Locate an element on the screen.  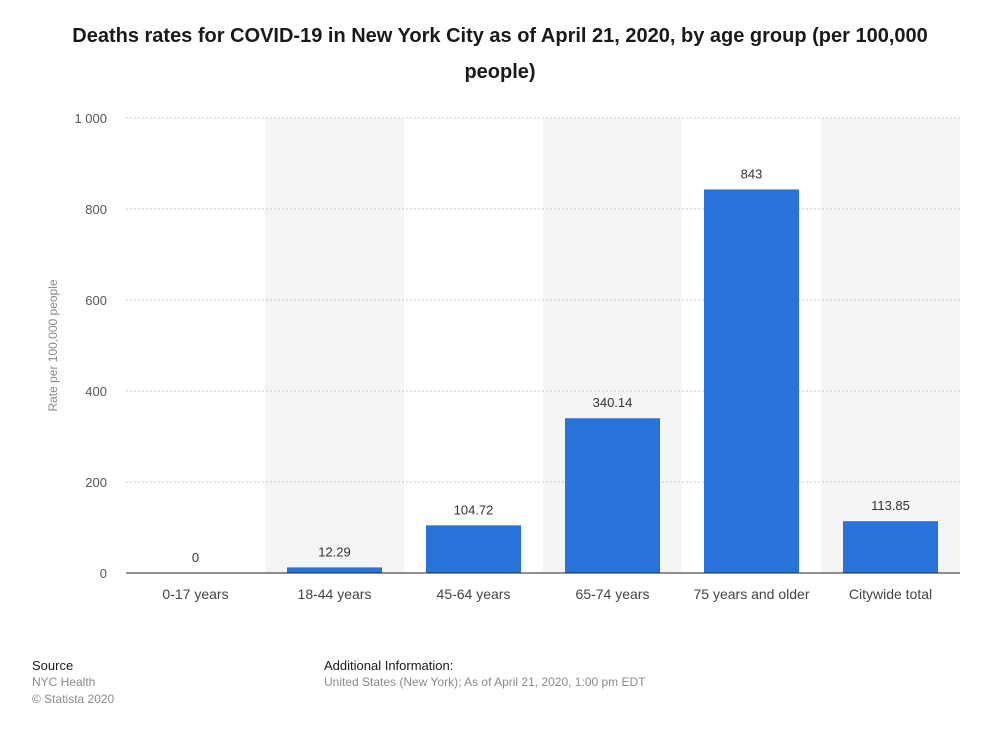
data-label: 113.85 is located at coordinates (890, 505).